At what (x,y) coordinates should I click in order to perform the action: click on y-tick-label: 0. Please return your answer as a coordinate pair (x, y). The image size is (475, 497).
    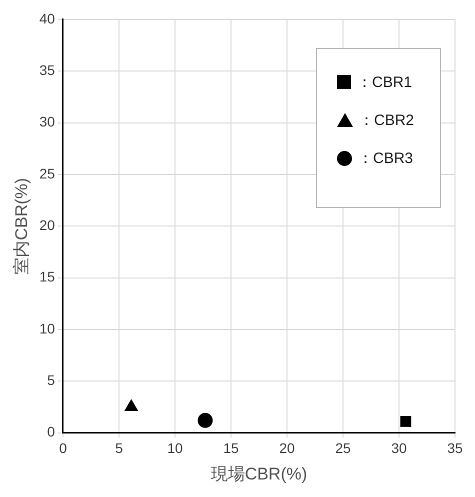
    Looking at the image, I should click on (51, 432).